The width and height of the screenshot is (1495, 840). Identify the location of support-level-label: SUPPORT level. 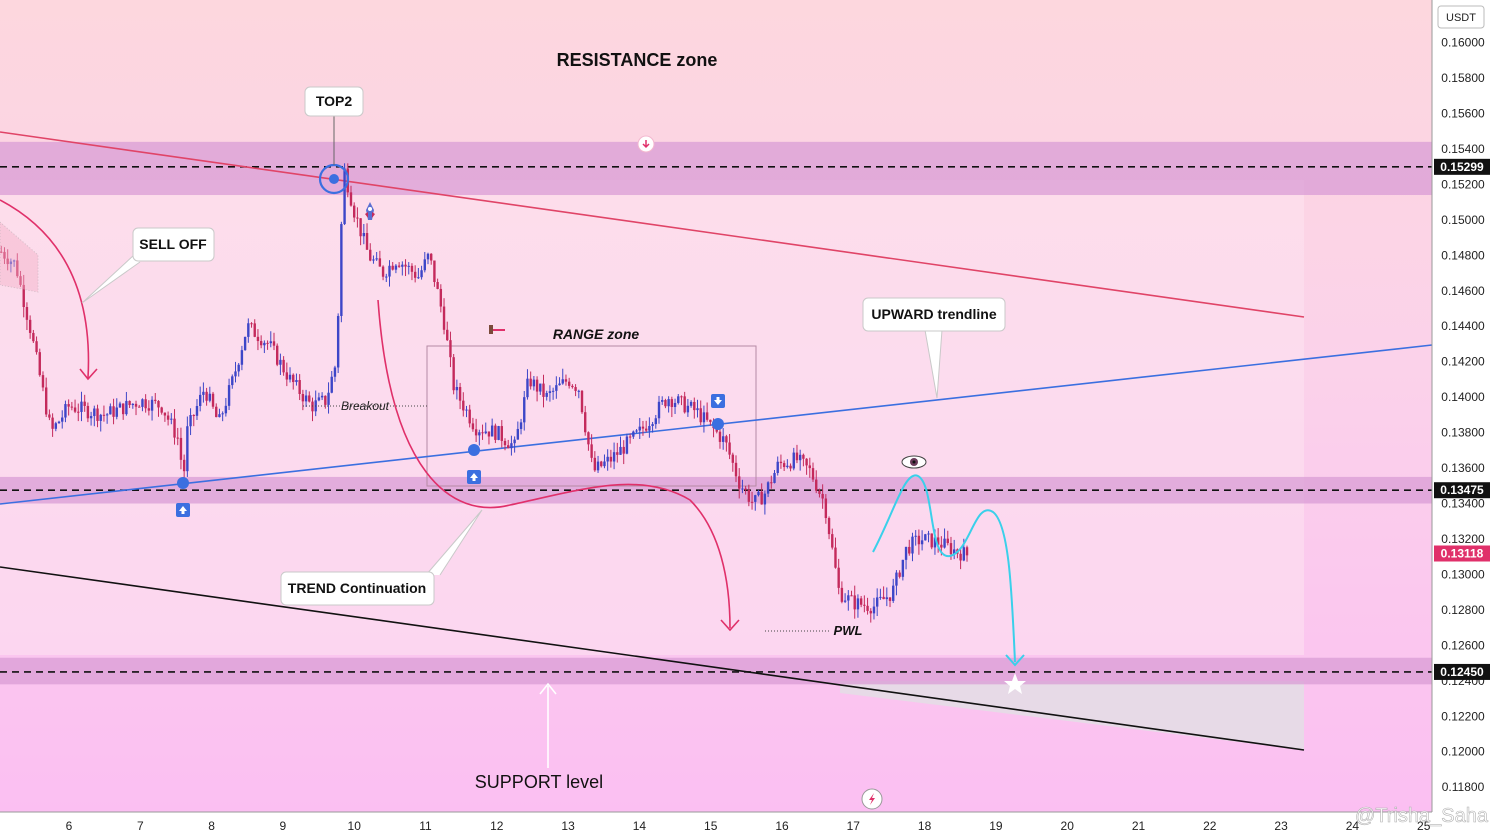
(539, 782).